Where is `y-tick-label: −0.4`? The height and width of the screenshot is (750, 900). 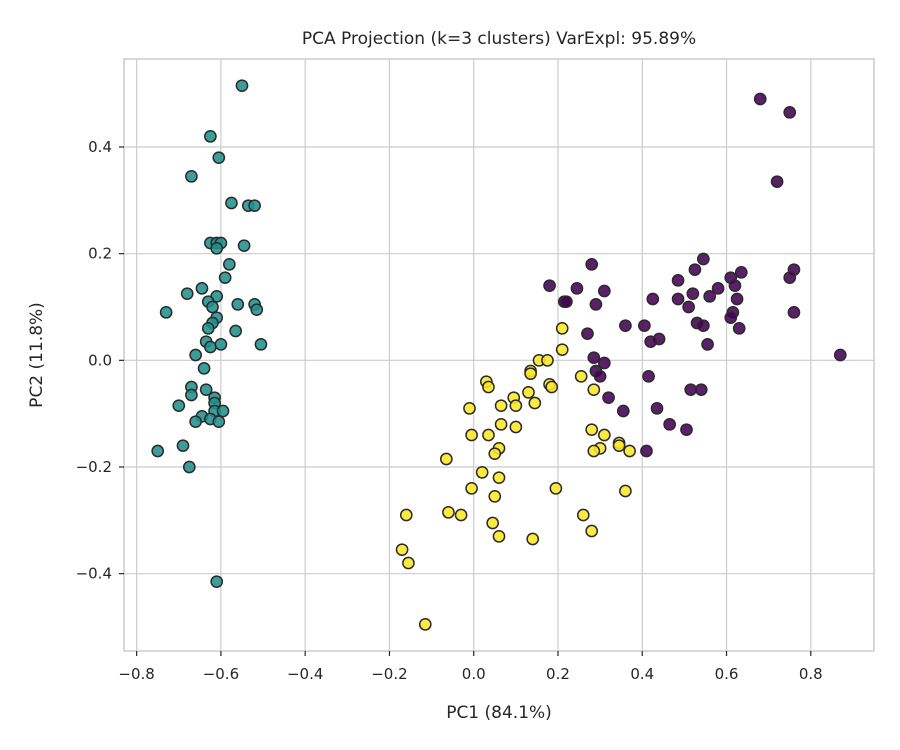
y-tick-label: −0.4 is located at coordinates (94, 574).